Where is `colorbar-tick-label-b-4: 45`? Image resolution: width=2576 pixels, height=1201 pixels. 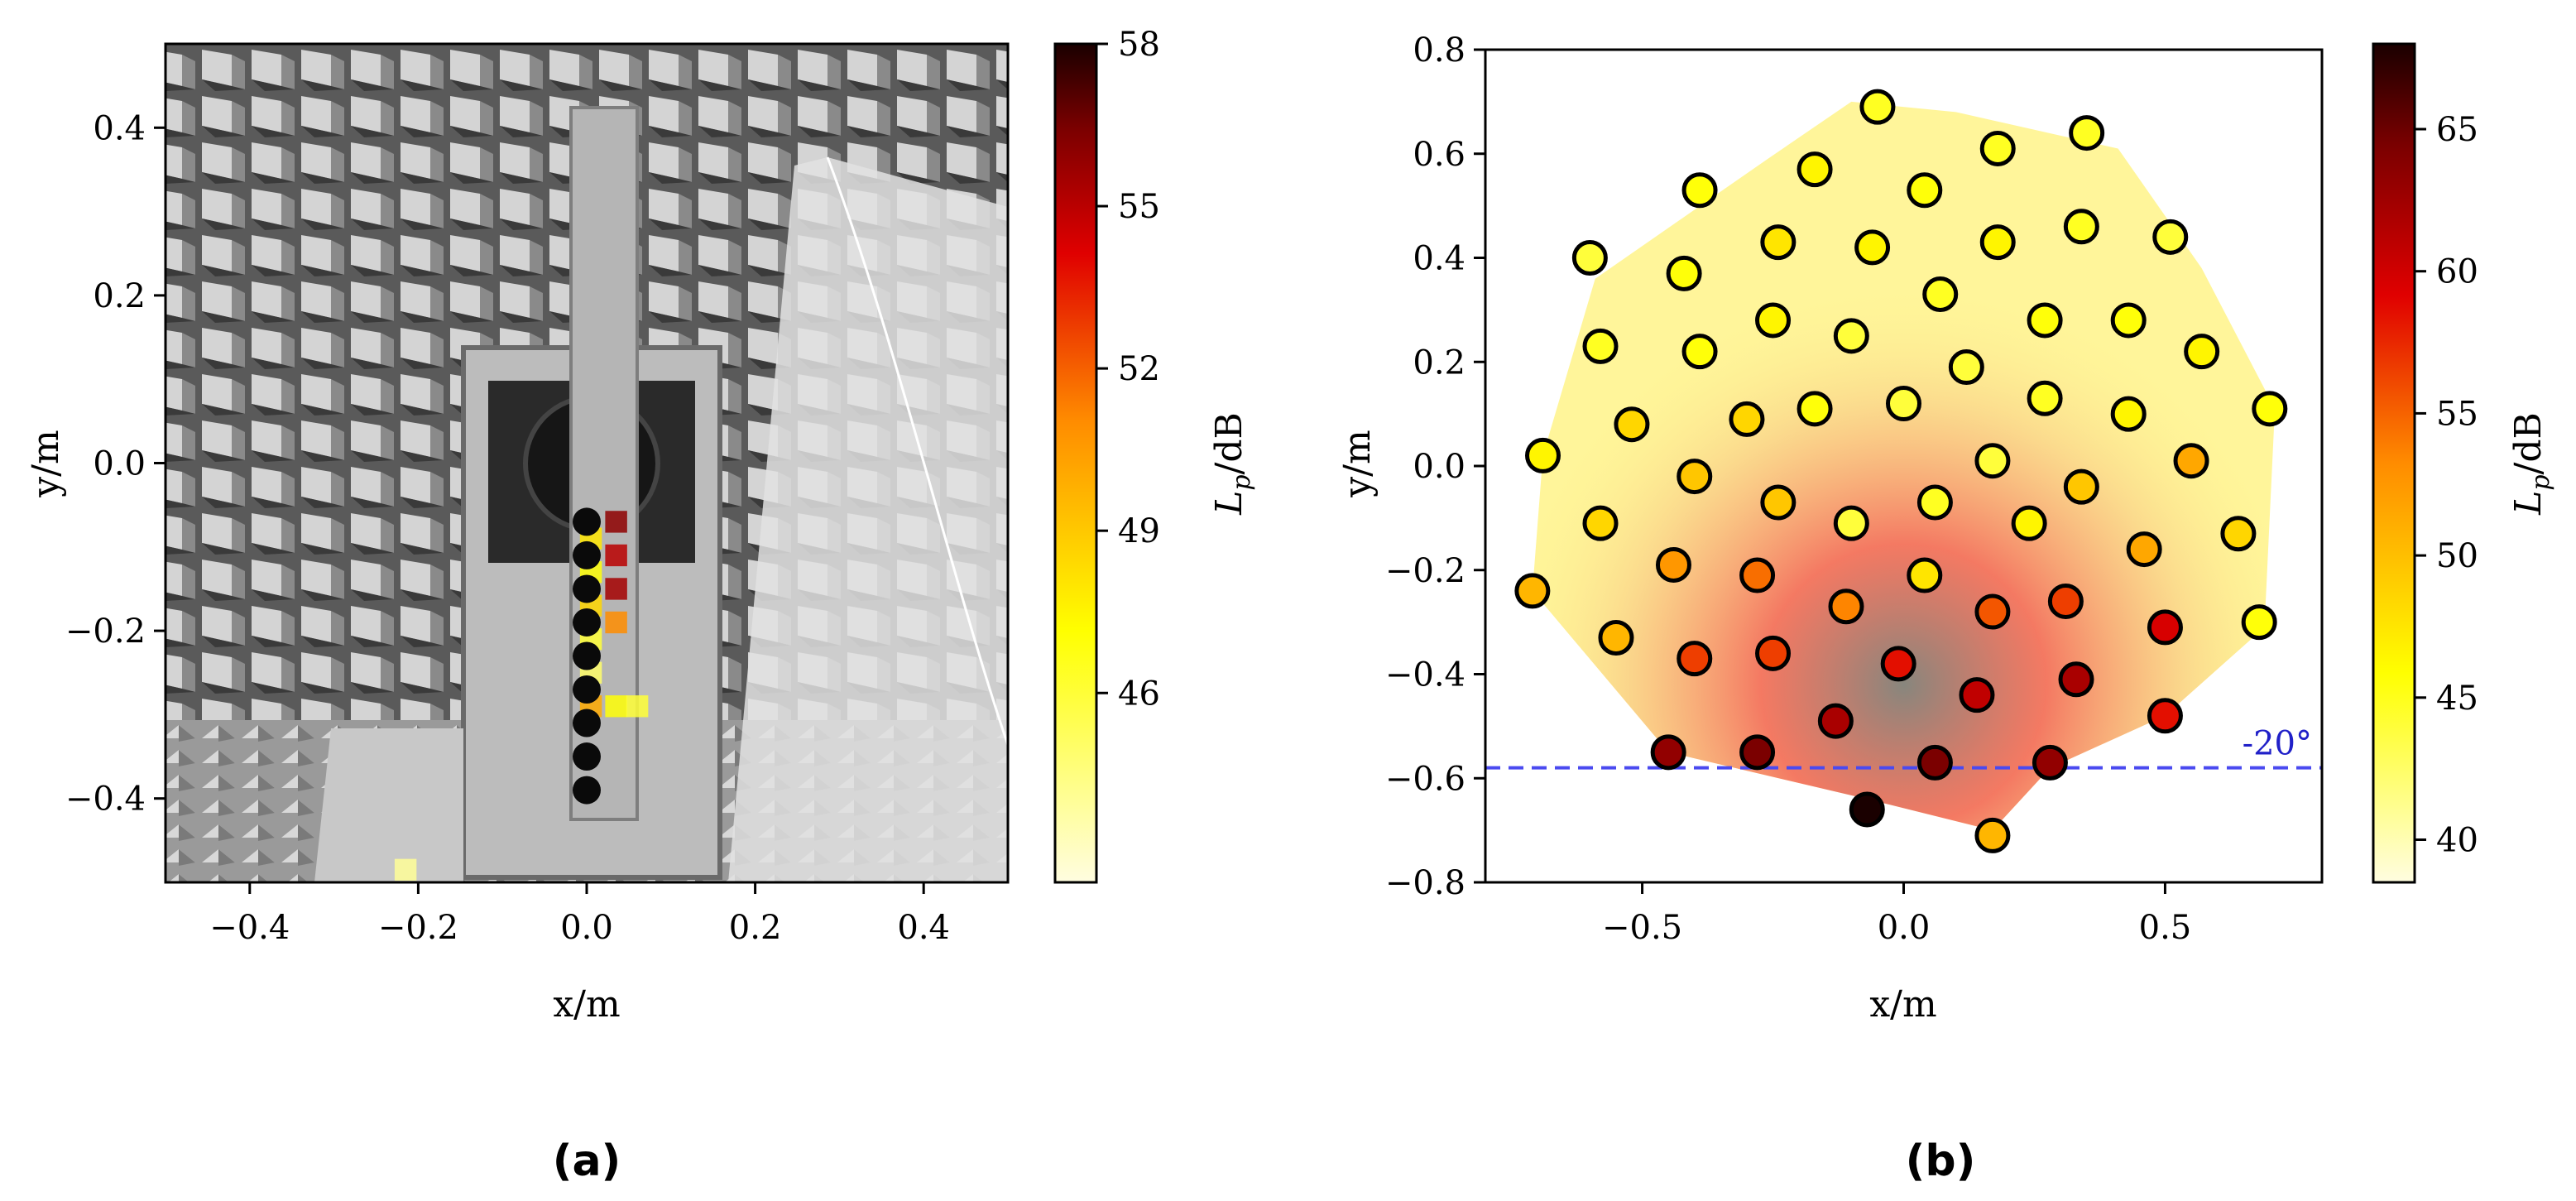
colorbar-tick-label-b-4: 45 is located at coordinates (2457, 699).